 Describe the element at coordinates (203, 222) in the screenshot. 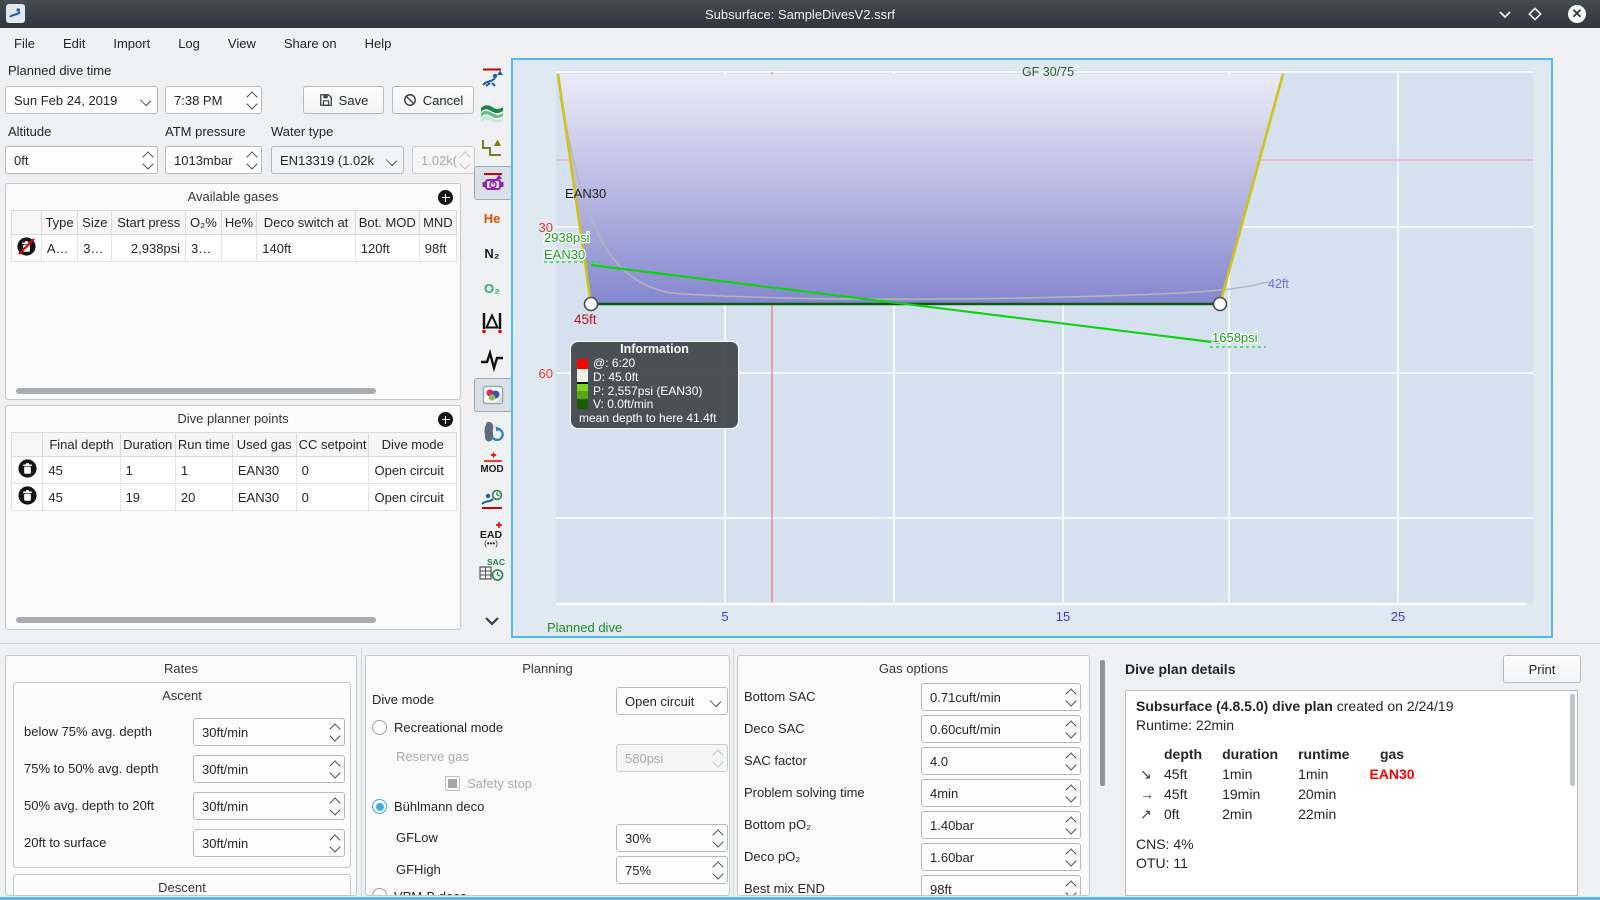

I see `column-header: O₂%` at that location.